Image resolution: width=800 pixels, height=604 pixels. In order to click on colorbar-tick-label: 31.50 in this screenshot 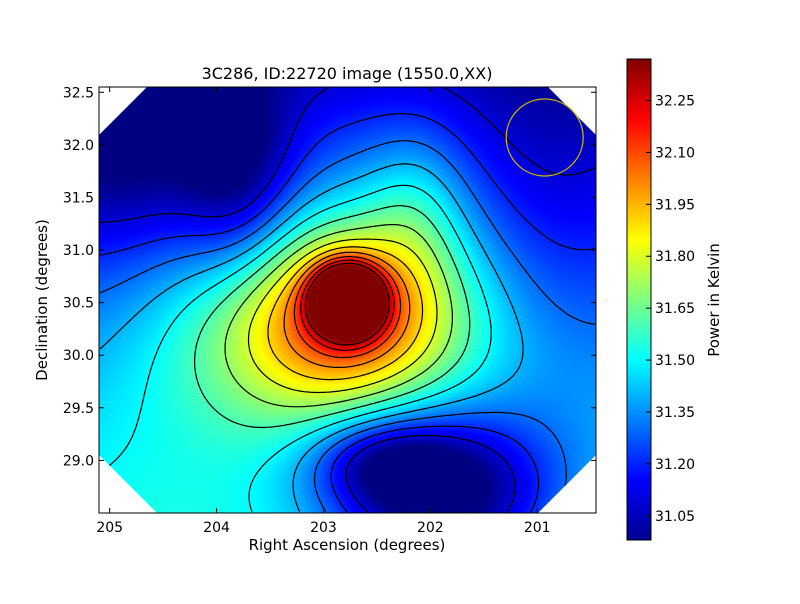, I will do `click(675, 361)`.